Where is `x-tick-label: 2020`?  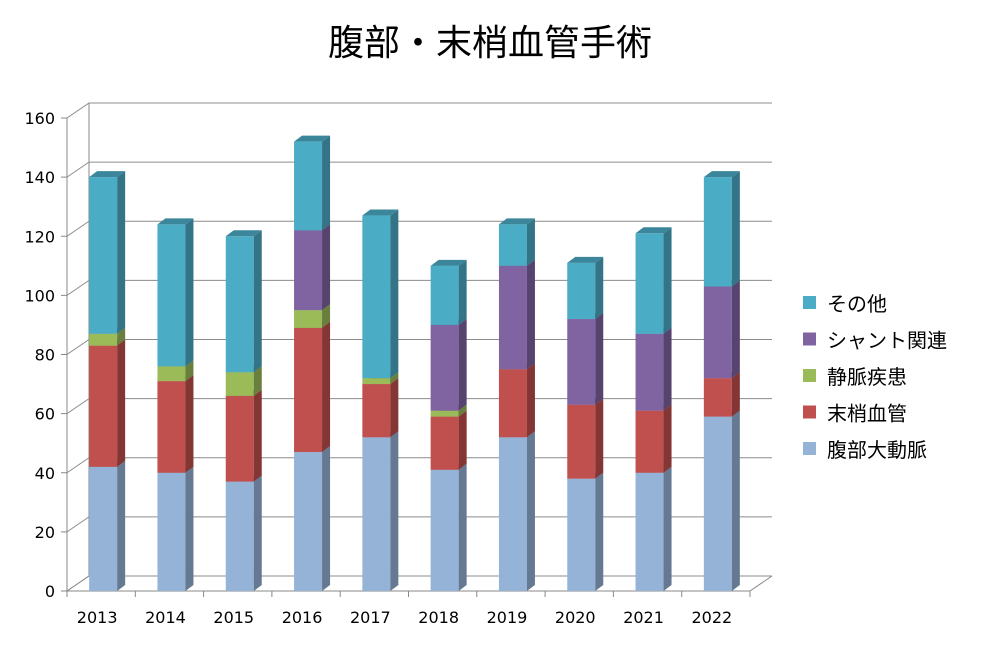
x-tick-label: 2020 is located at coordinates (575, 617).